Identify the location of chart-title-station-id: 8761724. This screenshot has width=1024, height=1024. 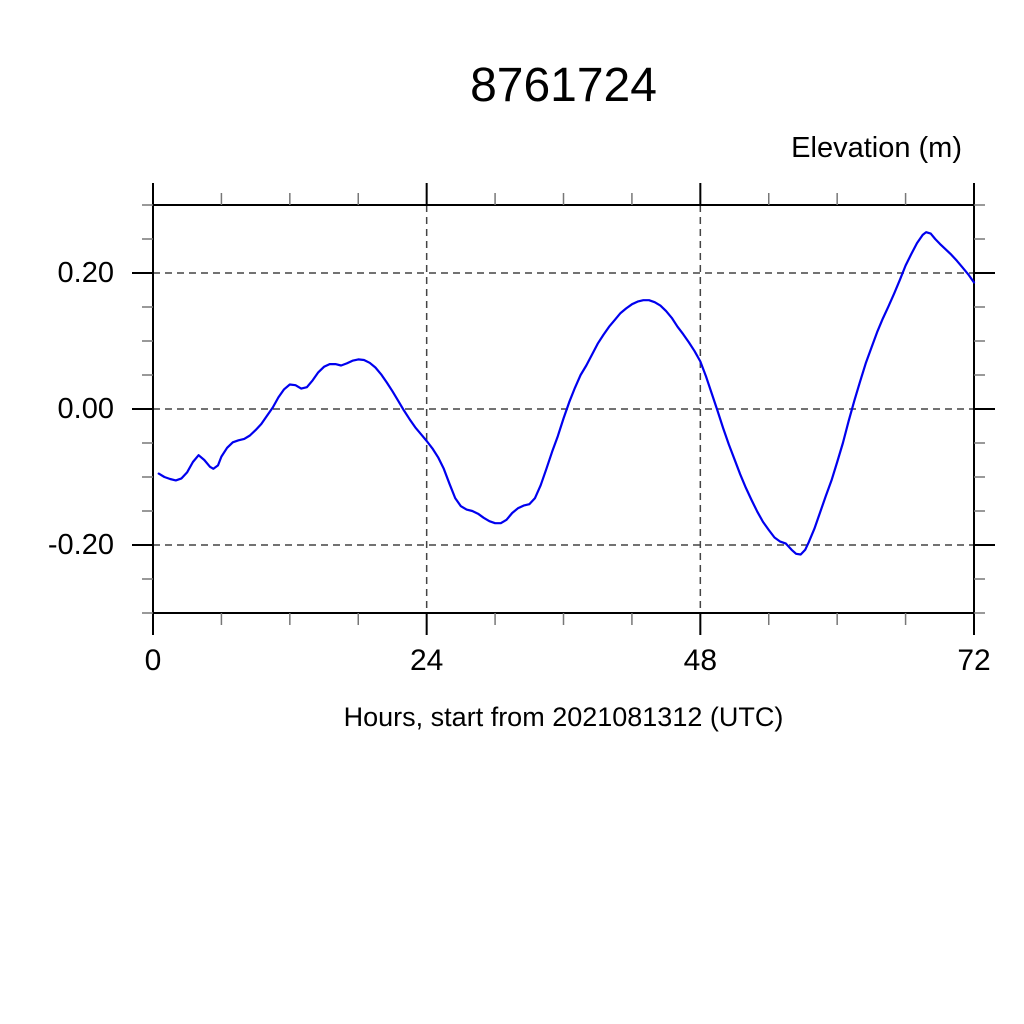
(563, 85).